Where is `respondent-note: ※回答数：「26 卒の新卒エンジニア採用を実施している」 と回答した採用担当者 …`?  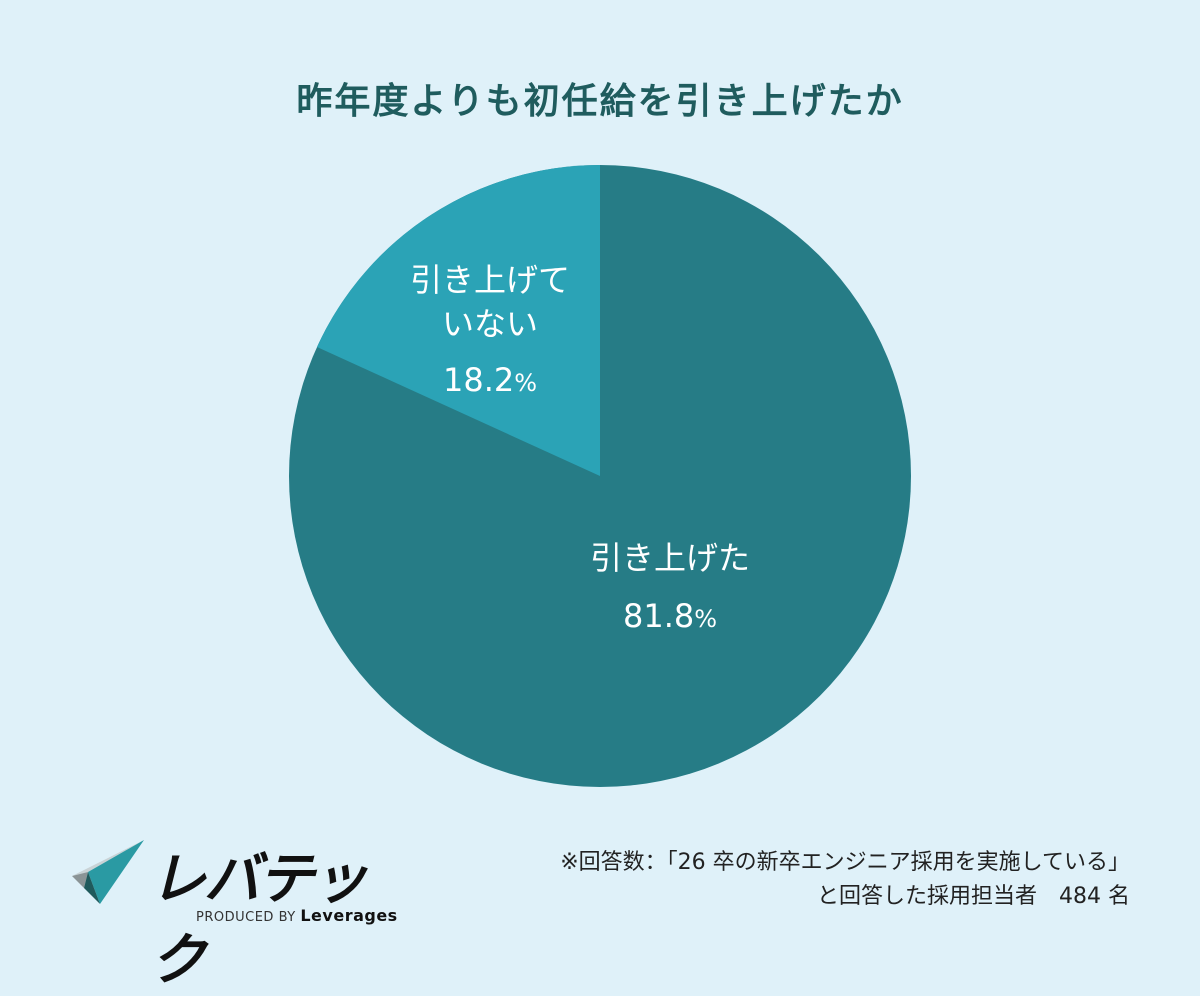
respondent-note: ※回答数：「26 卒の新卒エンジニア採用を実施している」 と回答した採用担当者 … is located at coordinates (845, 880).